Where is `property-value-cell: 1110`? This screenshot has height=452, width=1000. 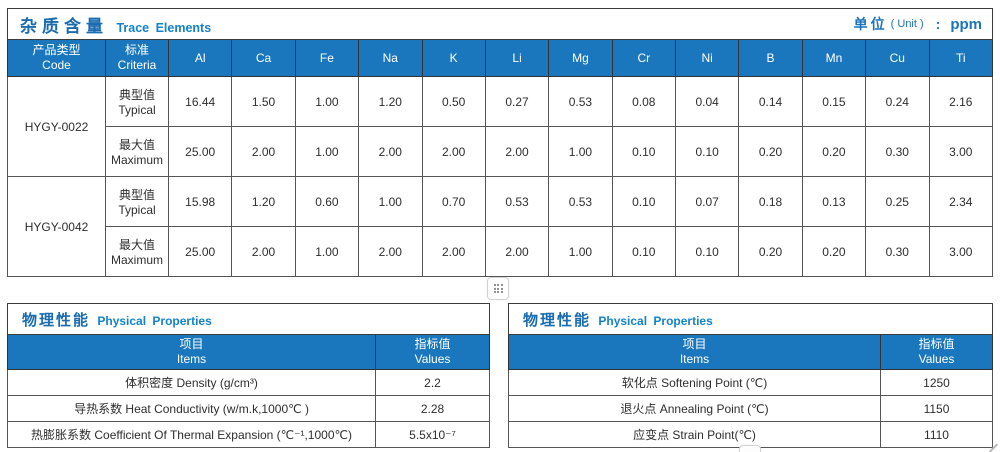 property-value-cell: 1110 is located at coordinates (936, 434).